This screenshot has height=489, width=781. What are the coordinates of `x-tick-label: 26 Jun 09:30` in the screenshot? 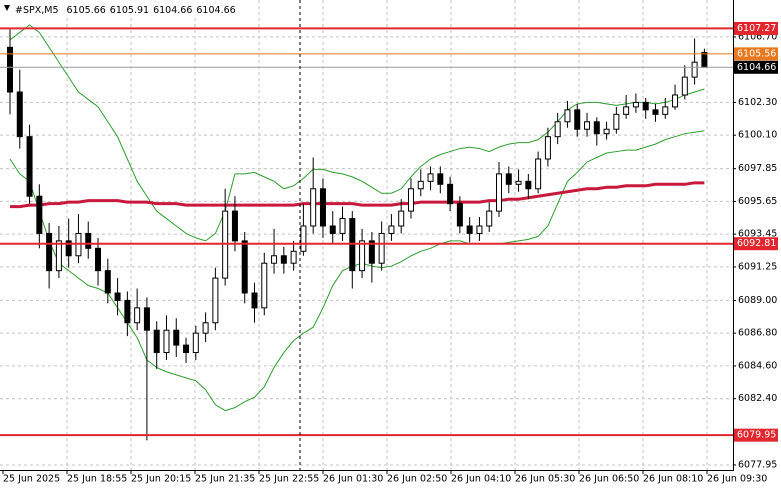 It's located at (737, 479).